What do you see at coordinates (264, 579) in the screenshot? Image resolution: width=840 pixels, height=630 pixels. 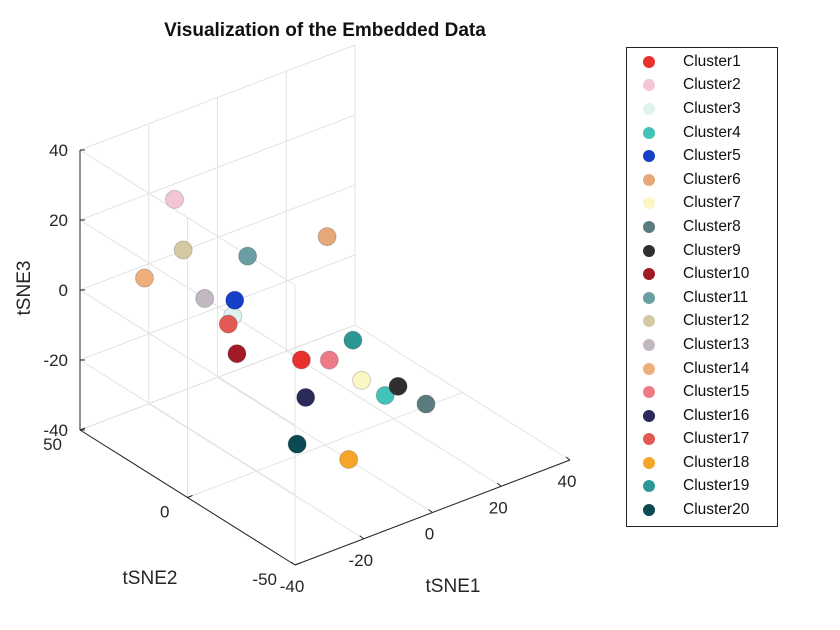 I see `y-tick-label: -50` at bounding box center [264, 579].